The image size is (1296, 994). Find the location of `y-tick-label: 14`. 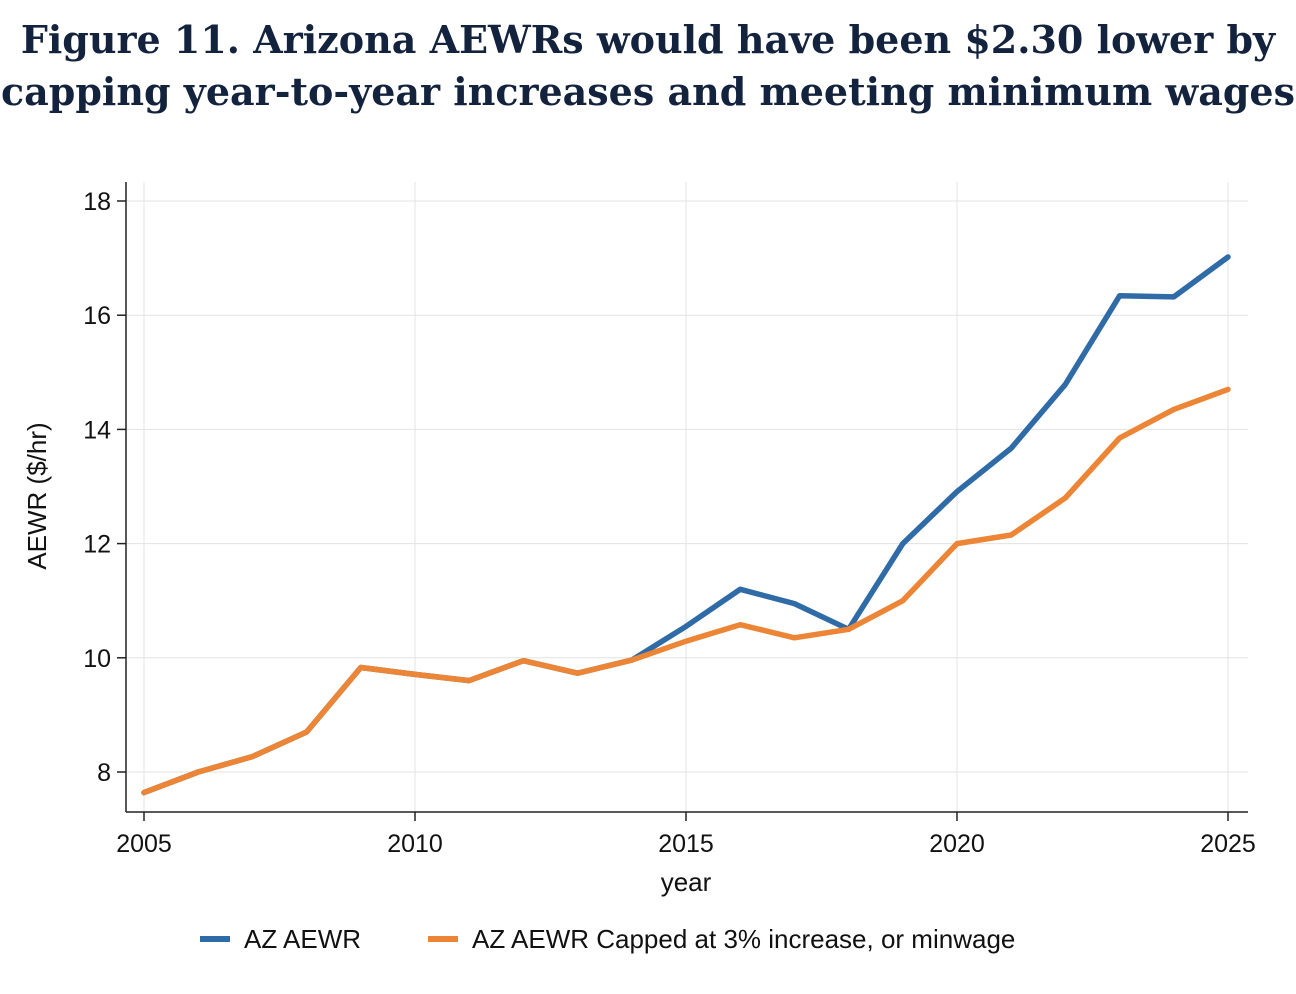

y-tick-label: 14 is located at coordinates (97, 430).